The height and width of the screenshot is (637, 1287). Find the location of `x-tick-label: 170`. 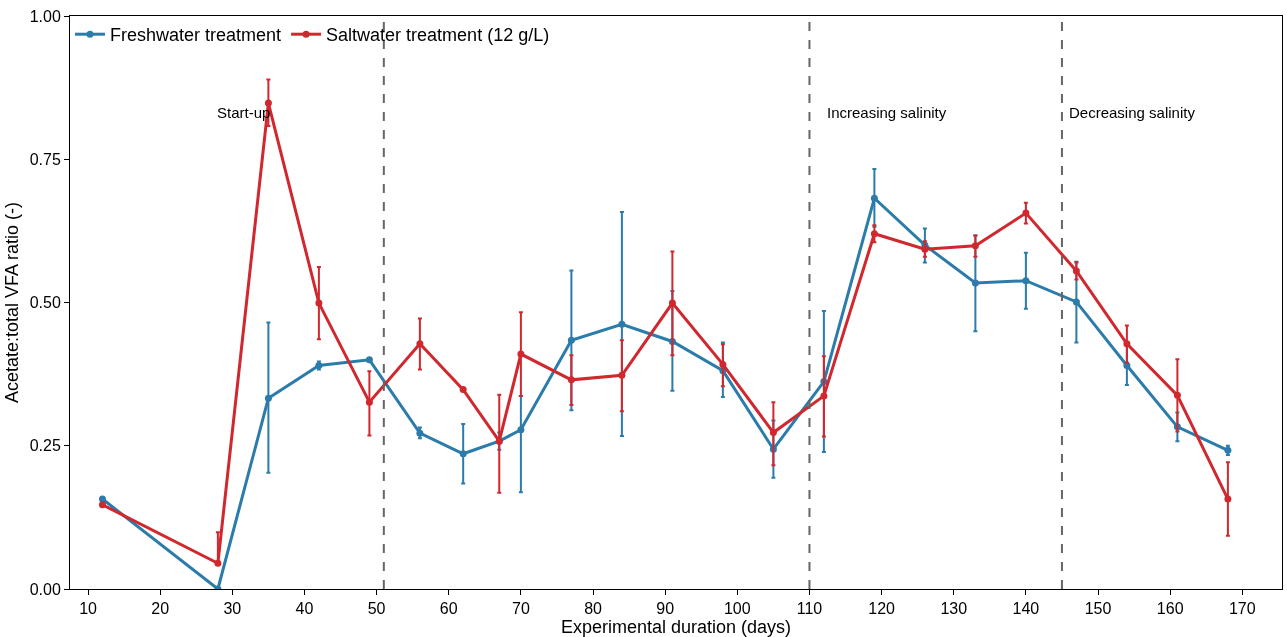

x-tick-label: 170 is located at coordinates (1242, 609).